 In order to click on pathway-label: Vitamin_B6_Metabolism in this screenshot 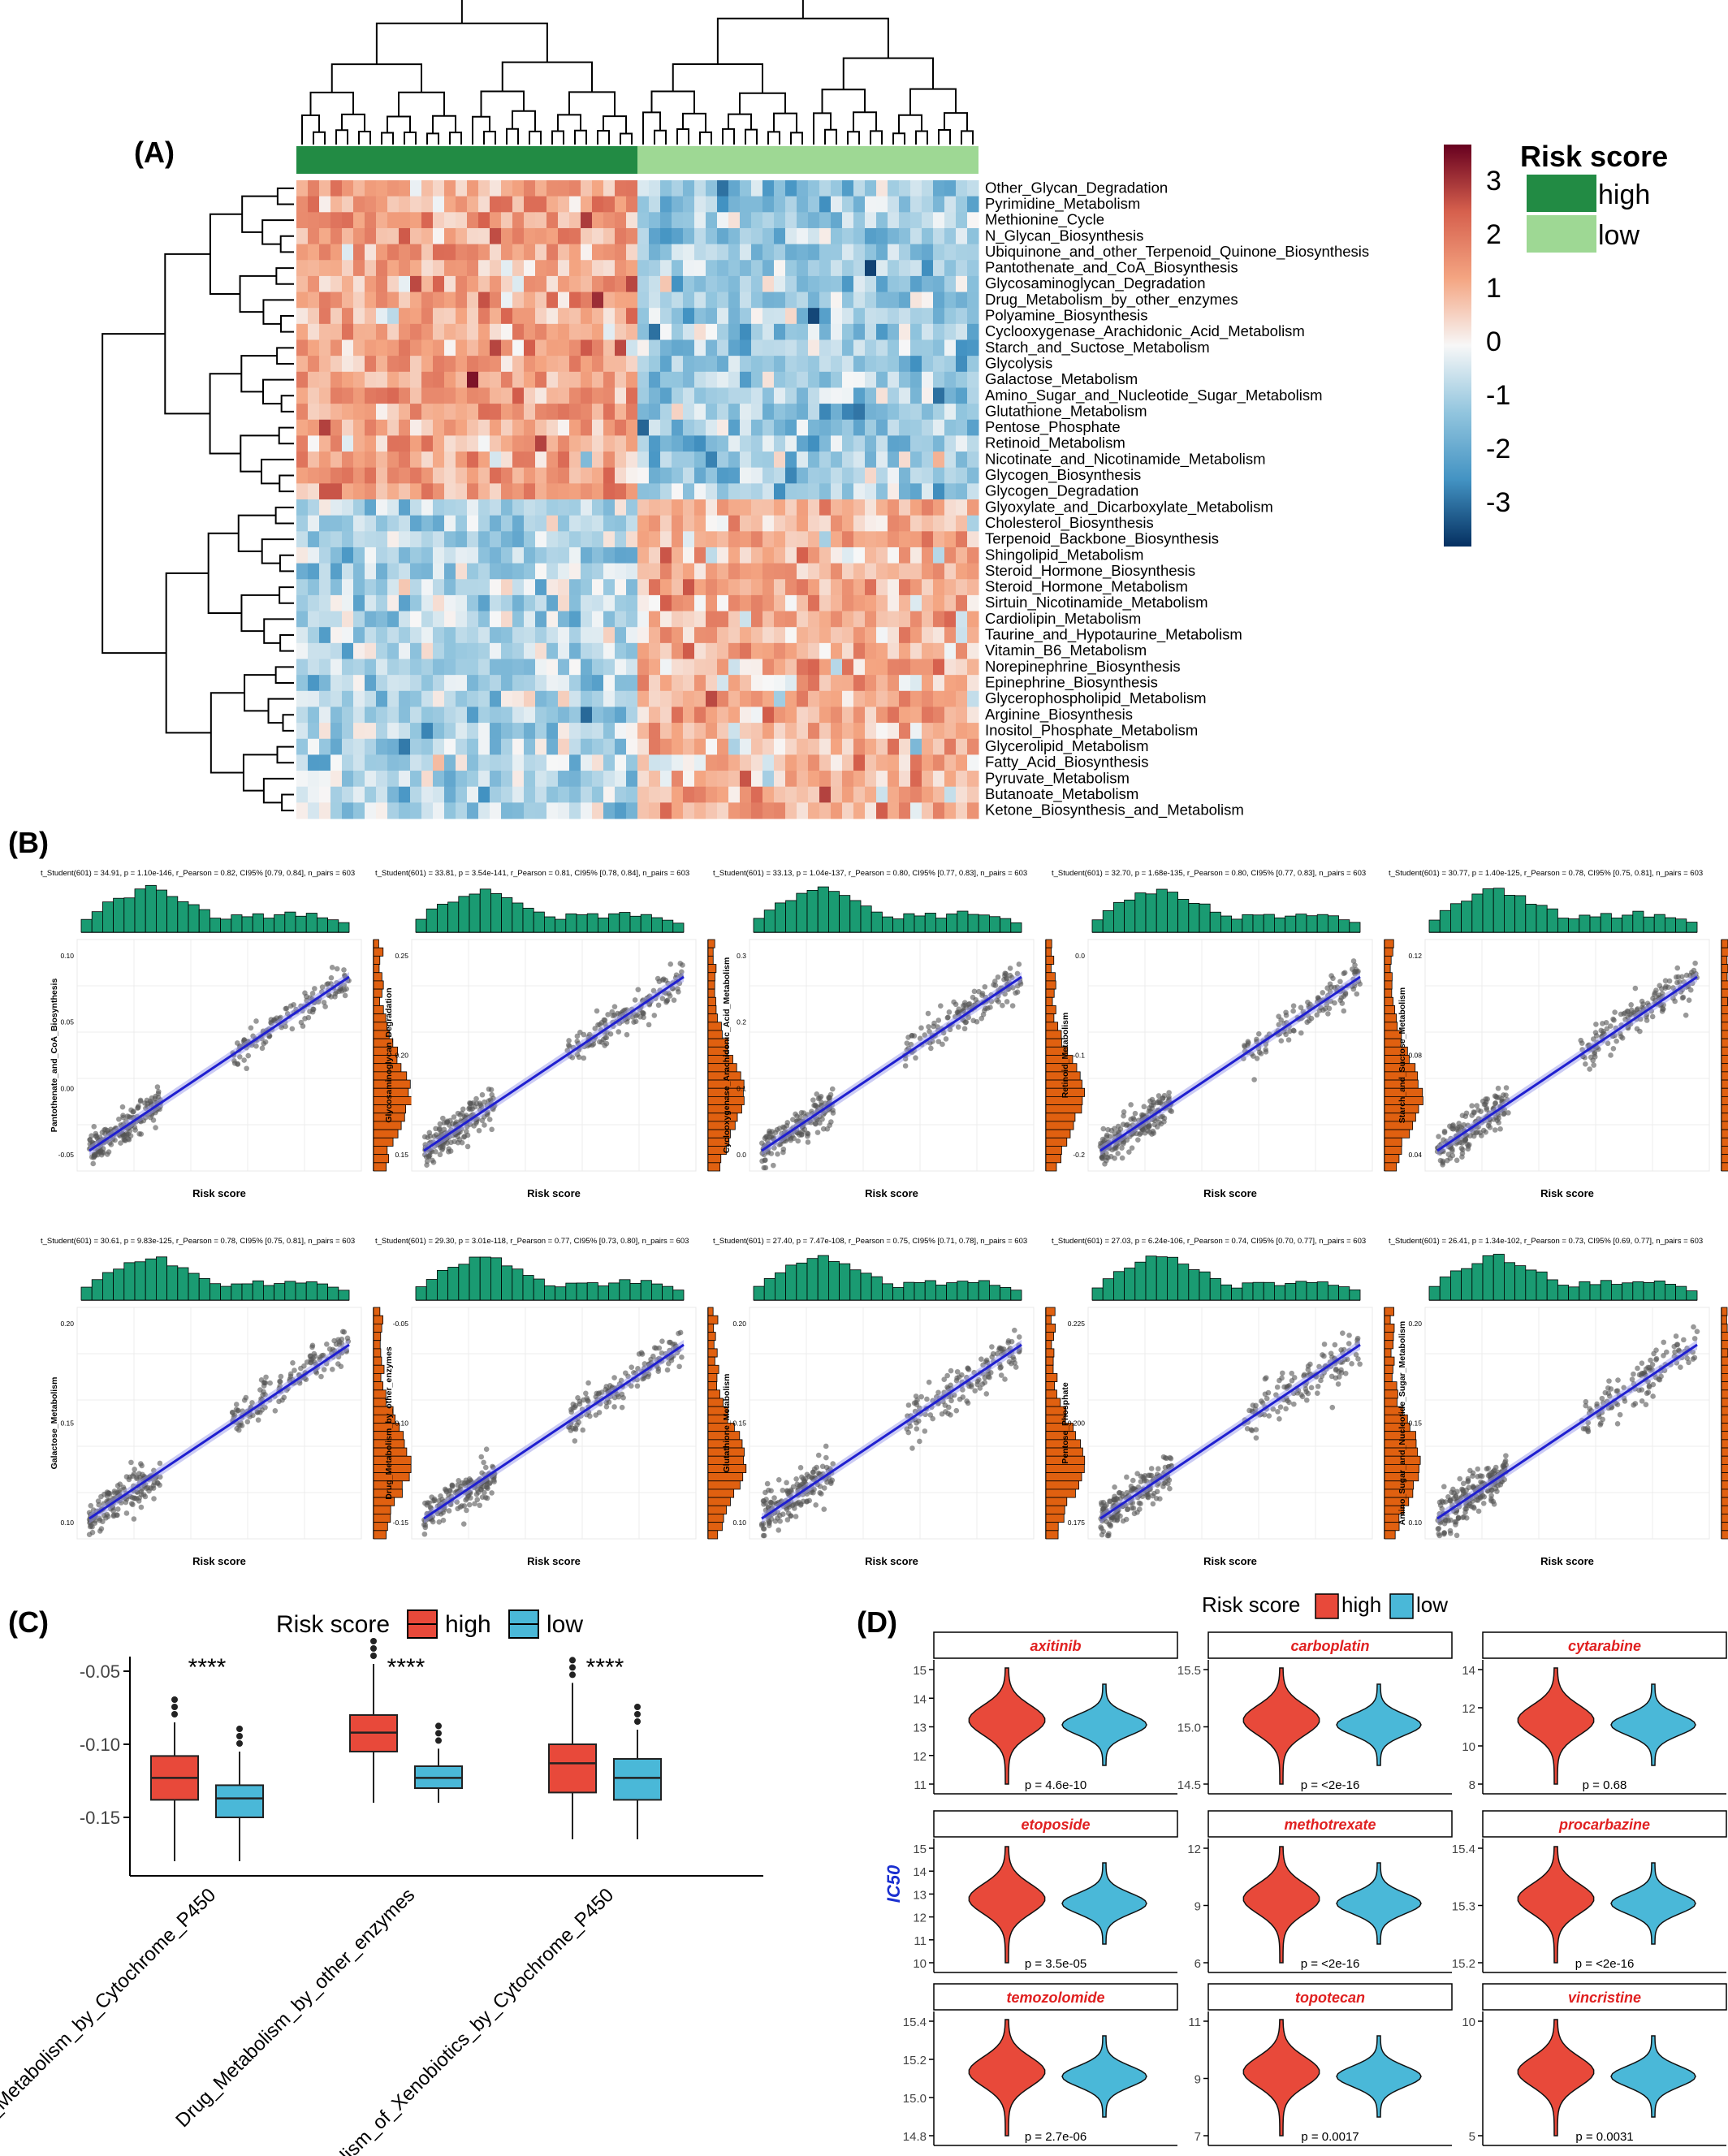, I will do `click(1066, 650)`.